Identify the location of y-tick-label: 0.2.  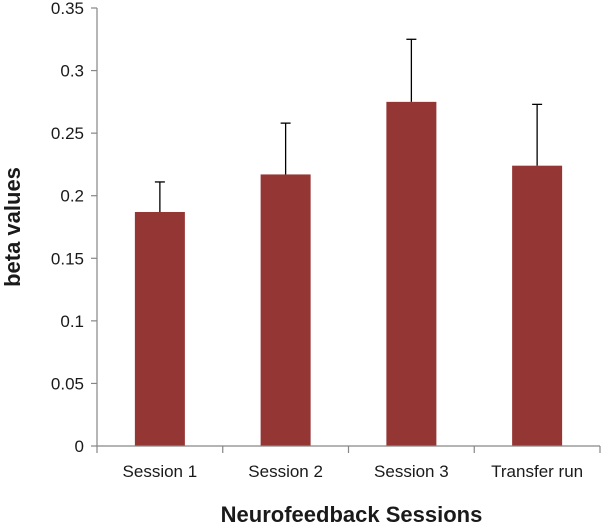
(72, 196).